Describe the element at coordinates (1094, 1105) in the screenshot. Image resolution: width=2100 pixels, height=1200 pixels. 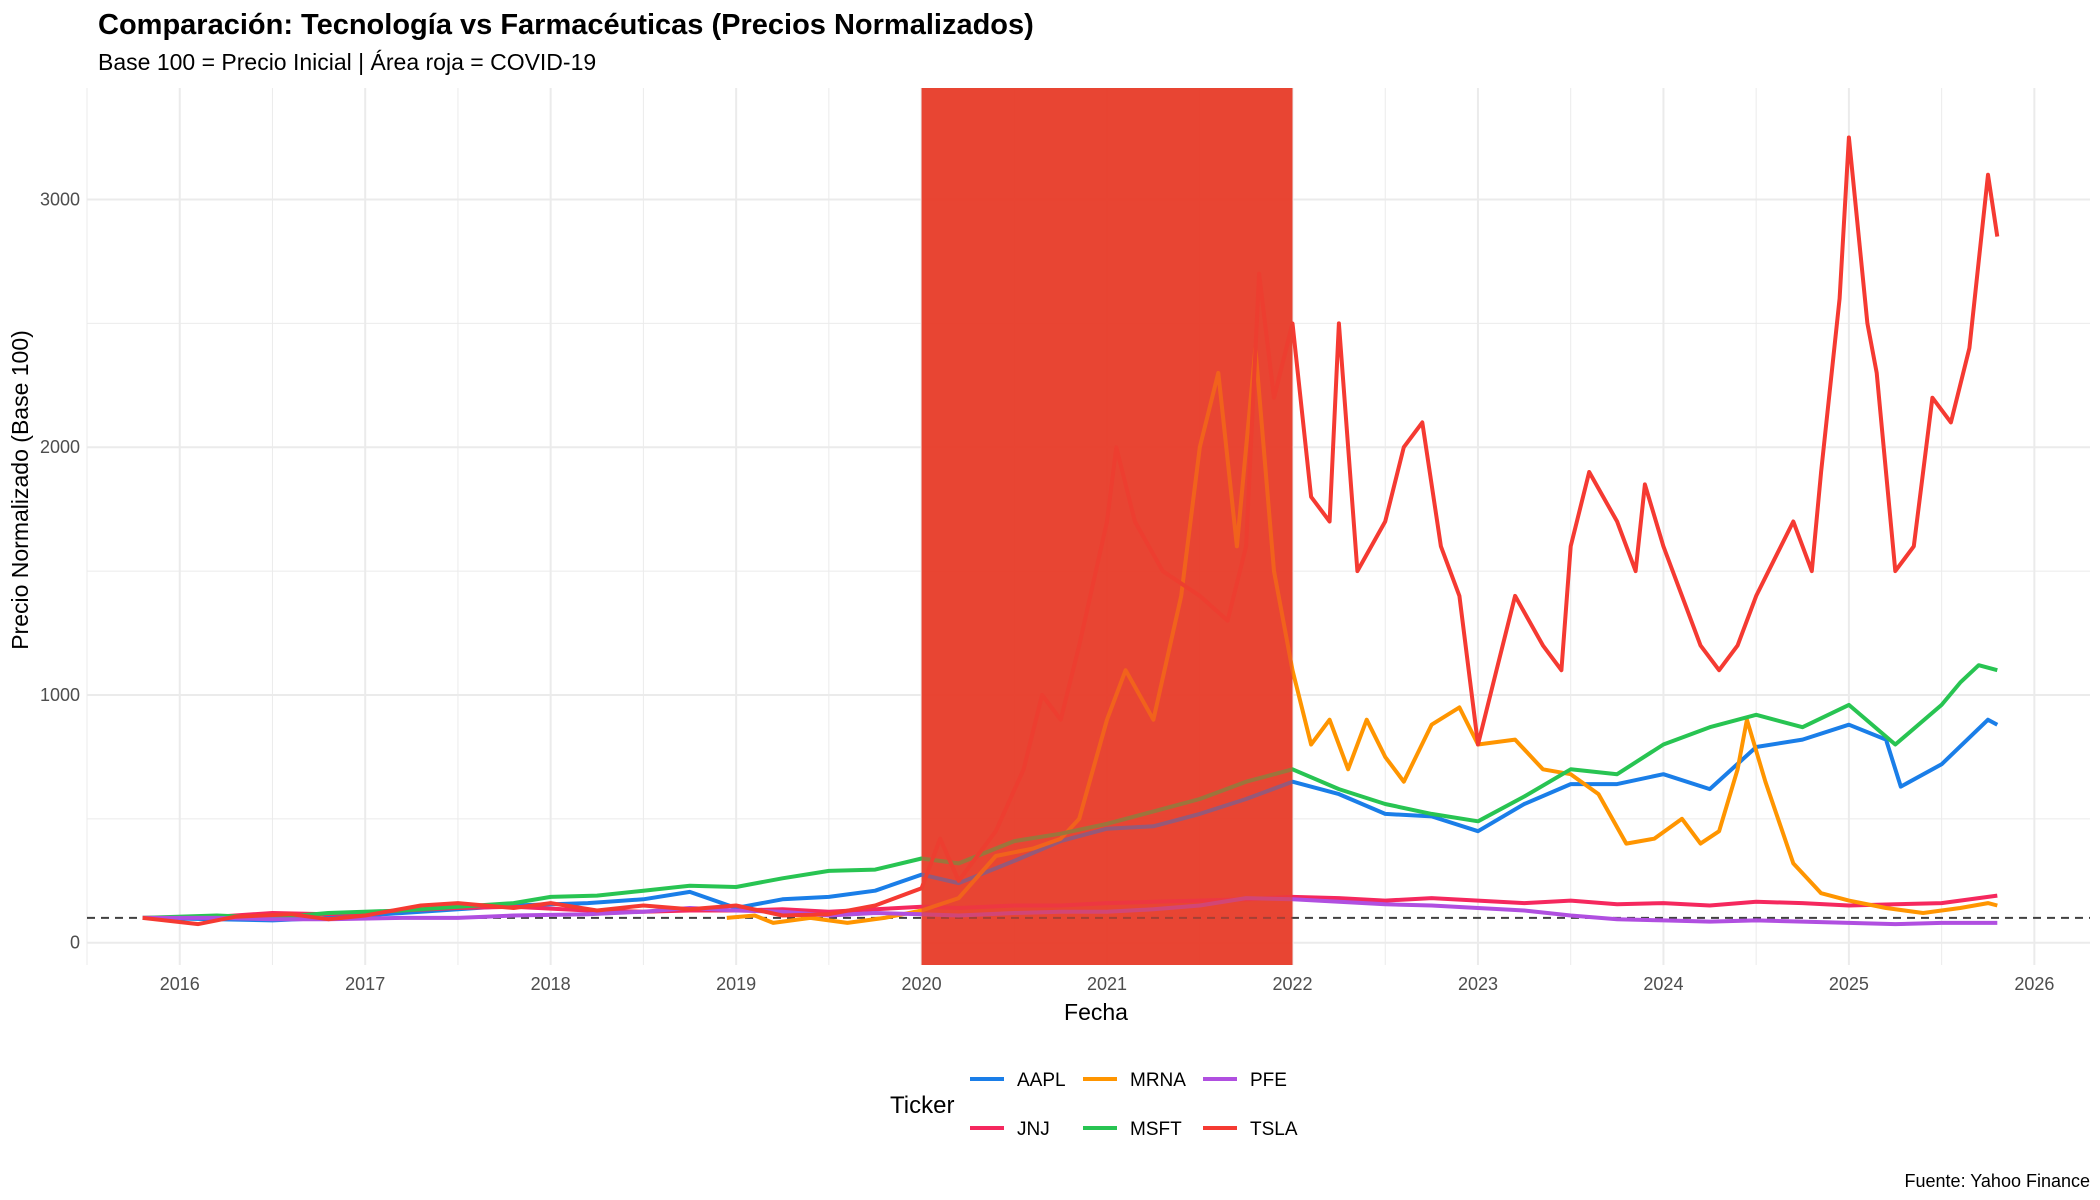
I see `legend: Ticker AAPL MRNA PFE JNJ MSFT TSLA` at that location.